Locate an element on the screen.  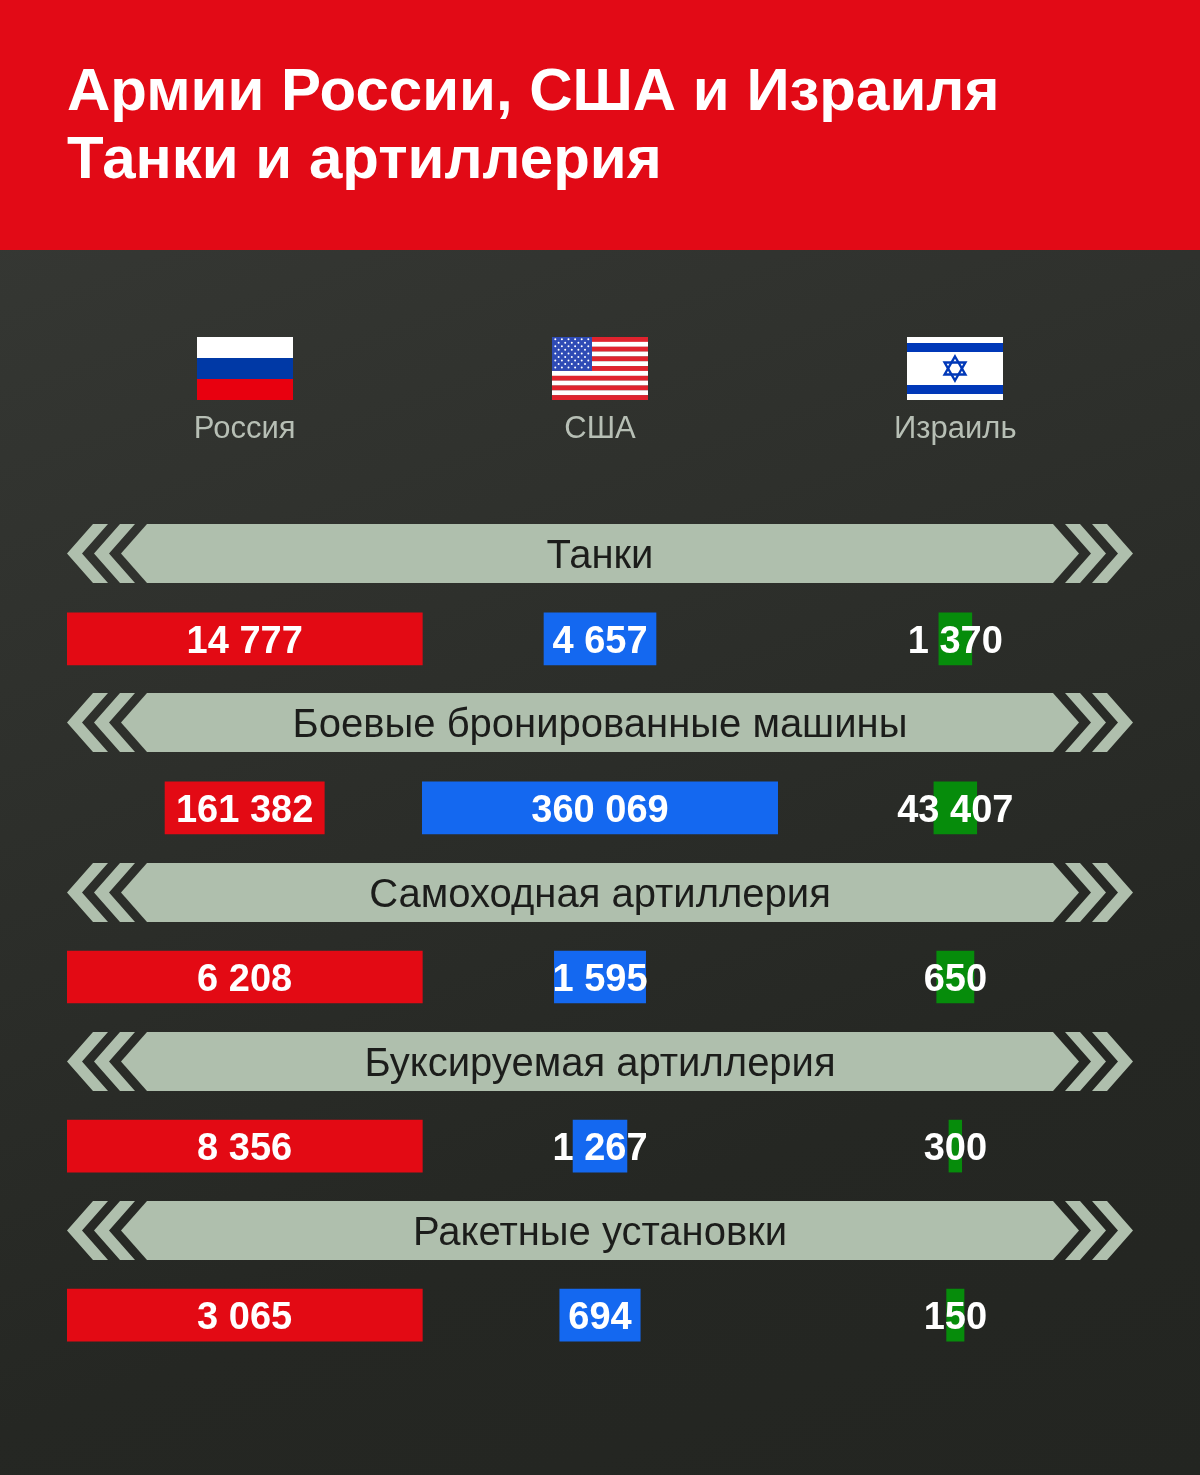
data-label: 161 382 is located at coordinates (244, 808).